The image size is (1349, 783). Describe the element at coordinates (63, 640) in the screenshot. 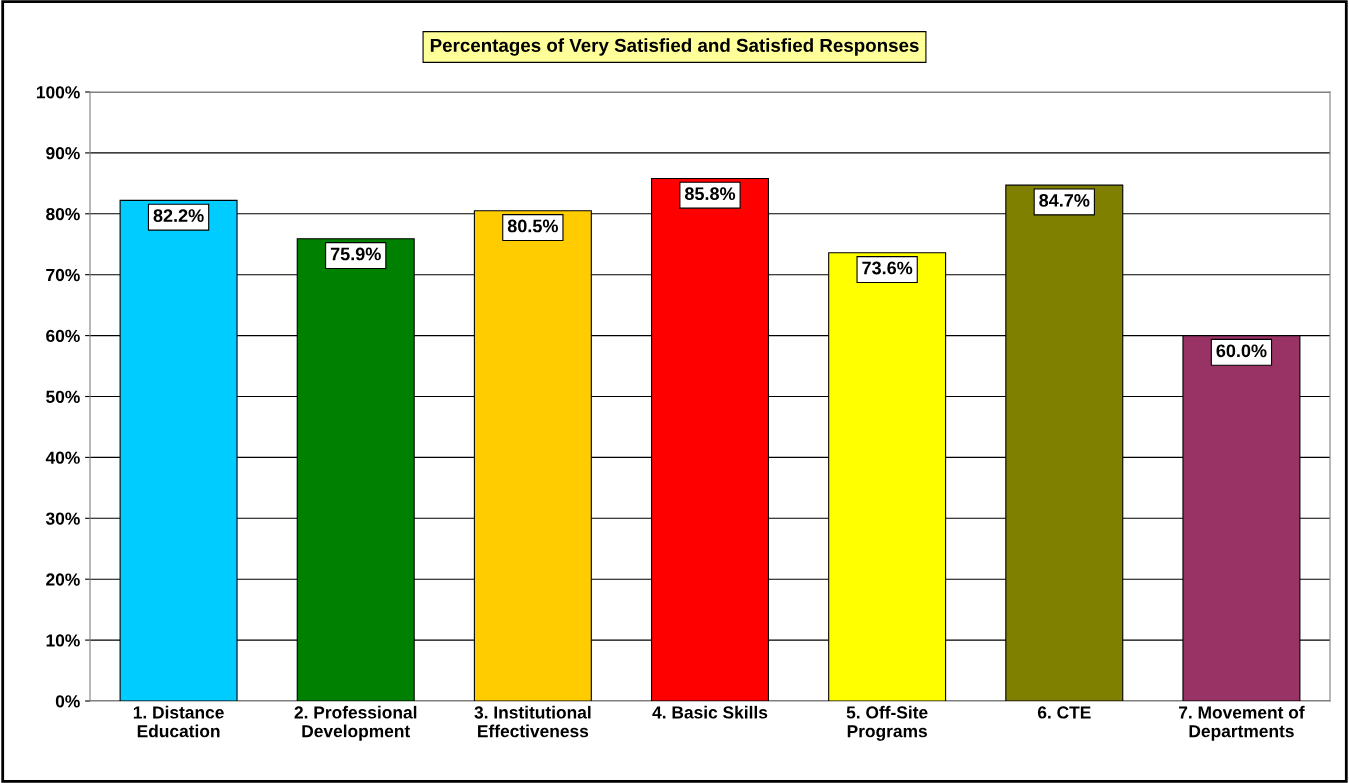

I see `y-tick-label: 10%` at that location.